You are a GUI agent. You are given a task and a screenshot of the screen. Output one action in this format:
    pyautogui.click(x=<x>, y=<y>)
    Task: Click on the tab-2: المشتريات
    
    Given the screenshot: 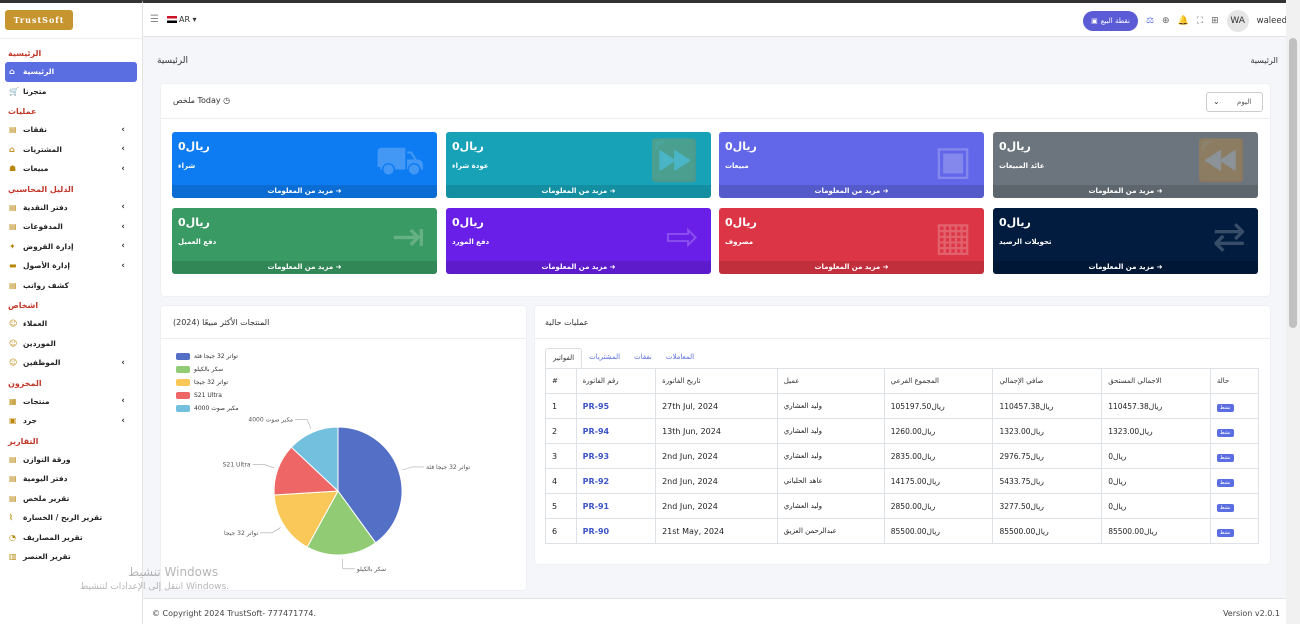 What is the action you would take?
    pyautogui.click(x=605, y=357)
    